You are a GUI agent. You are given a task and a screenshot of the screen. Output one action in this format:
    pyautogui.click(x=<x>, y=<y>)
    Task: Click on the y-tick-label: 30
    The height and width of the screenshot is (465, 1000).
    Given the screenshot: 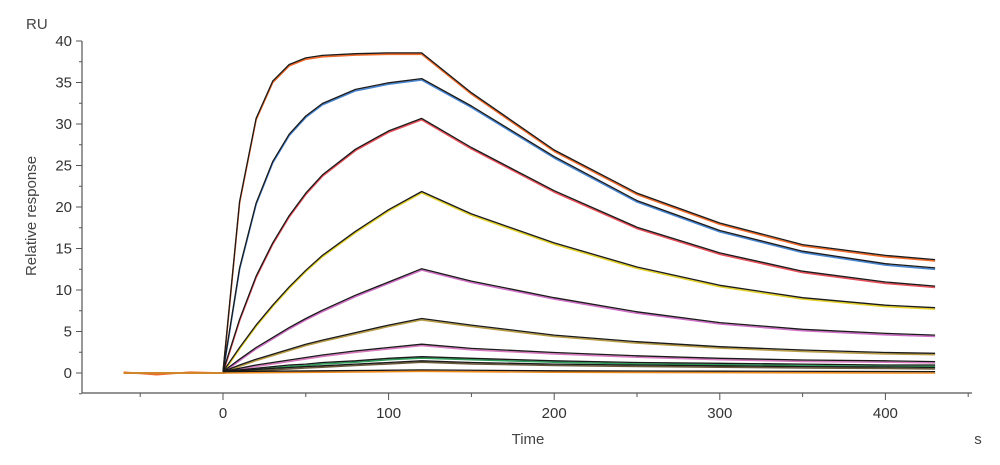 What is the action you would take?
    pyautogui.click(x=63, y=124)
    